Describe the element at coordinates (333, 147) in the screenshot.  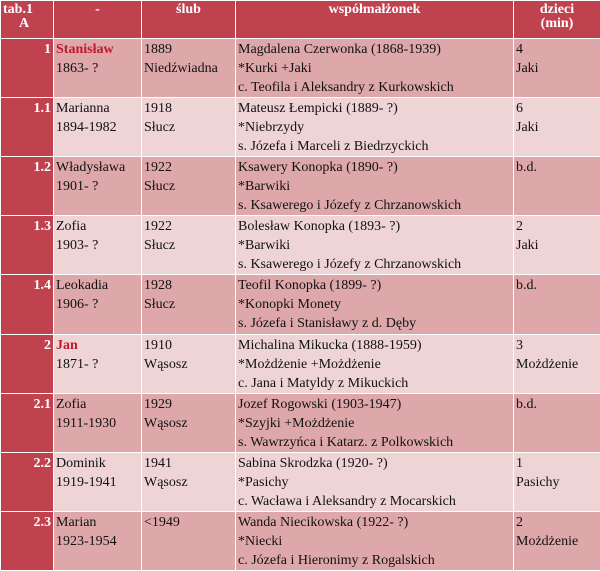
I see `spouse-parents: s. Józefa i Marceli z Biedrzyckich` at that location.